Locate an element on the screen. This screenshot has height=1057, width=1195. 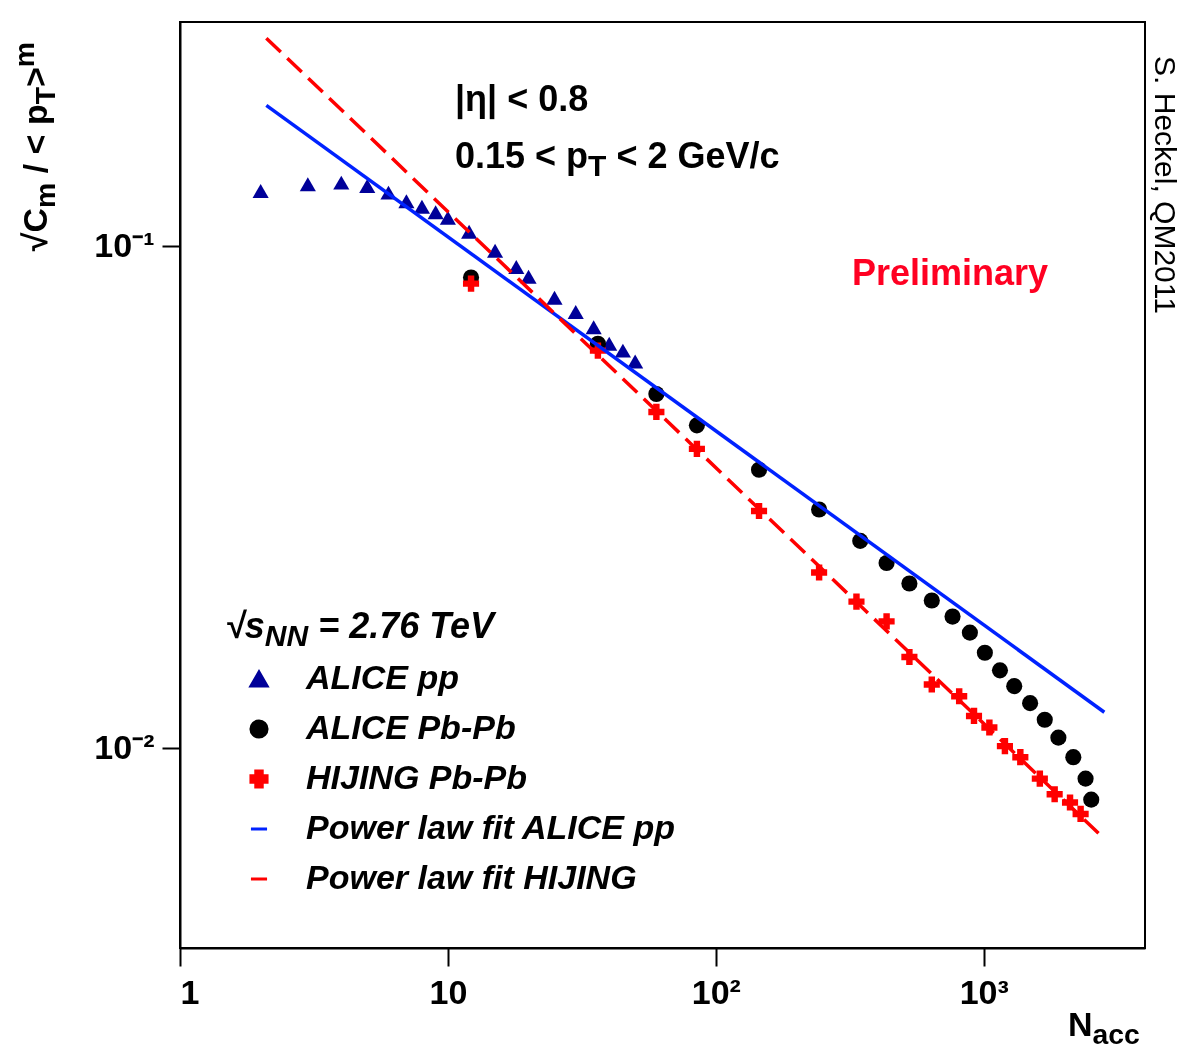
legend-label: Power law fit HIJING is located at coordinates (471, 877).